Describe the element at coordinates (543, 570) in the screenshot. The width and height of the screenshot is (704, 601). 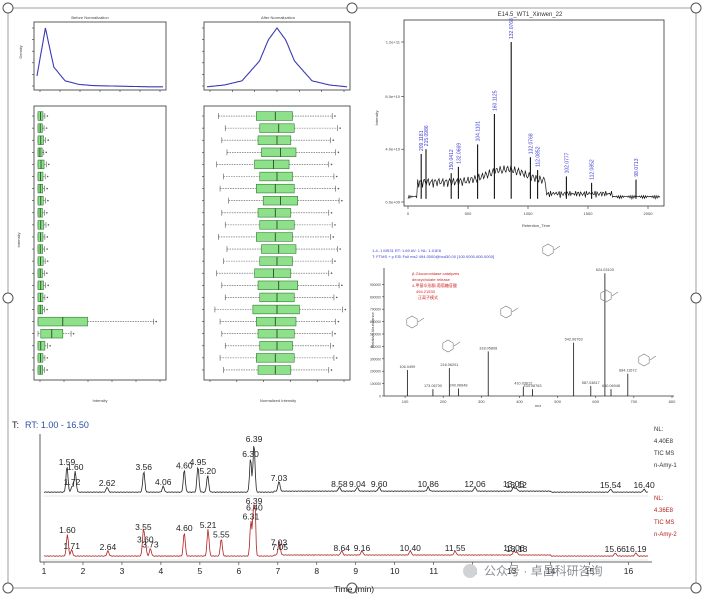
I see `watermark-text: 公众号 · 卓昌科研咨询` at that location.